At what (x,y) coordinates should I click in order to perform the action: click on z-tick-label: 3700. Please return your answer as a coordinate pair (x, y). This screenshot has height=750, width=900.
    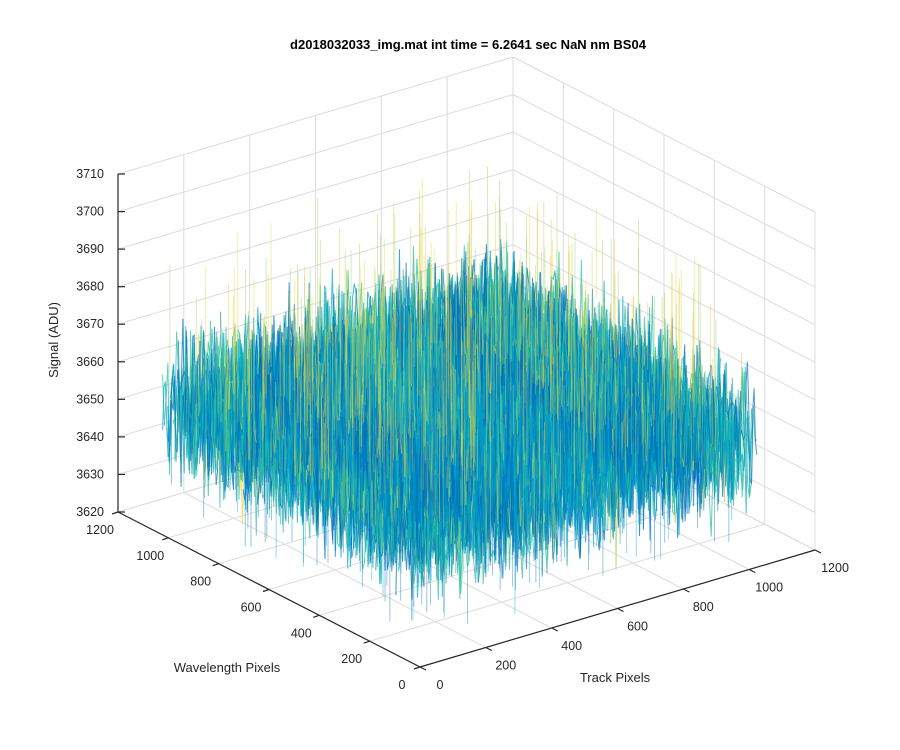
    Looking at the image, I should click on (90, 212).